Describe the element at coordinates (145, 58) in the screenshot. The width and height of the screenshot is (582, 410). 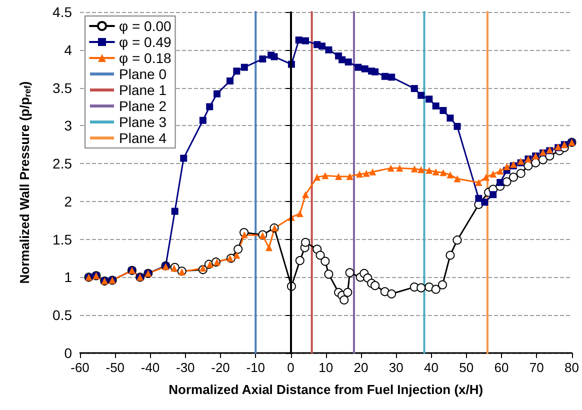
I see `legend-label: φ = 0.18` at that location.